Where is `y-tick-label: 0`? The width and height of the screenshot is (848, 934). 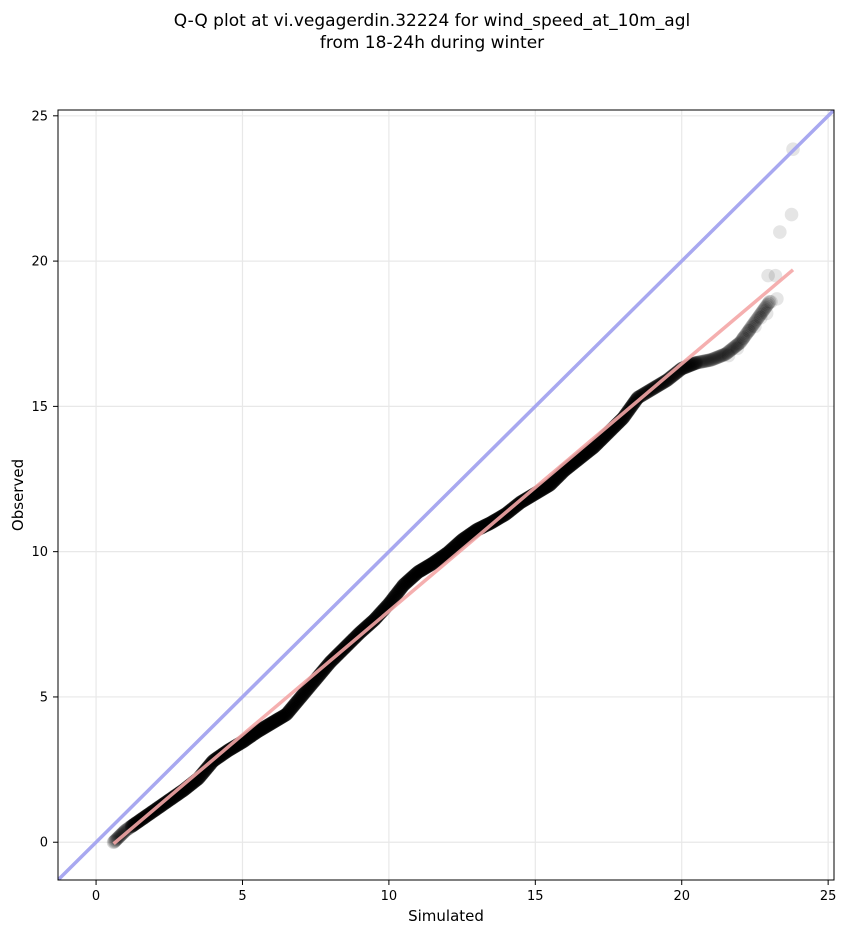
y-tick-label: 0 is located at coordinates (44, 843).